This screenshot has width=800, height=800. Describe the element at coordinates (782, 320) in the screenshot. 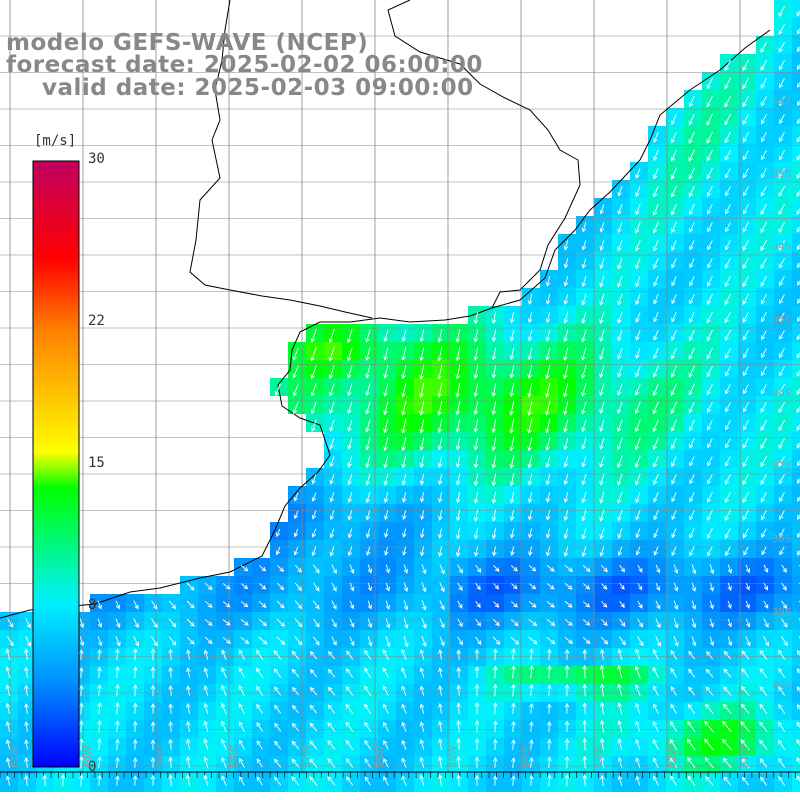

I see `lat-label: 35S` at that location.